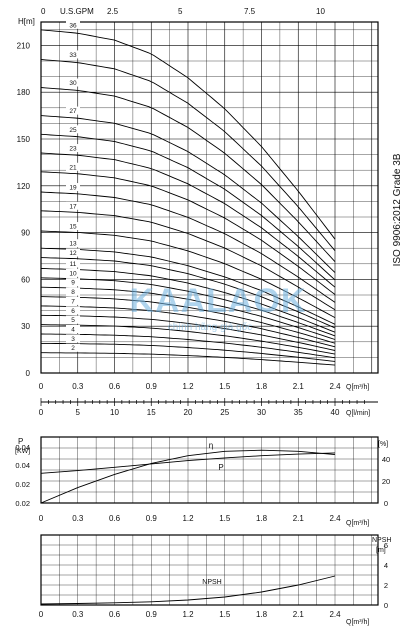  What do you see at coordinates (188, 590) in the screenshot?
I see `npsh-curve` at bounding box center [188, 590].